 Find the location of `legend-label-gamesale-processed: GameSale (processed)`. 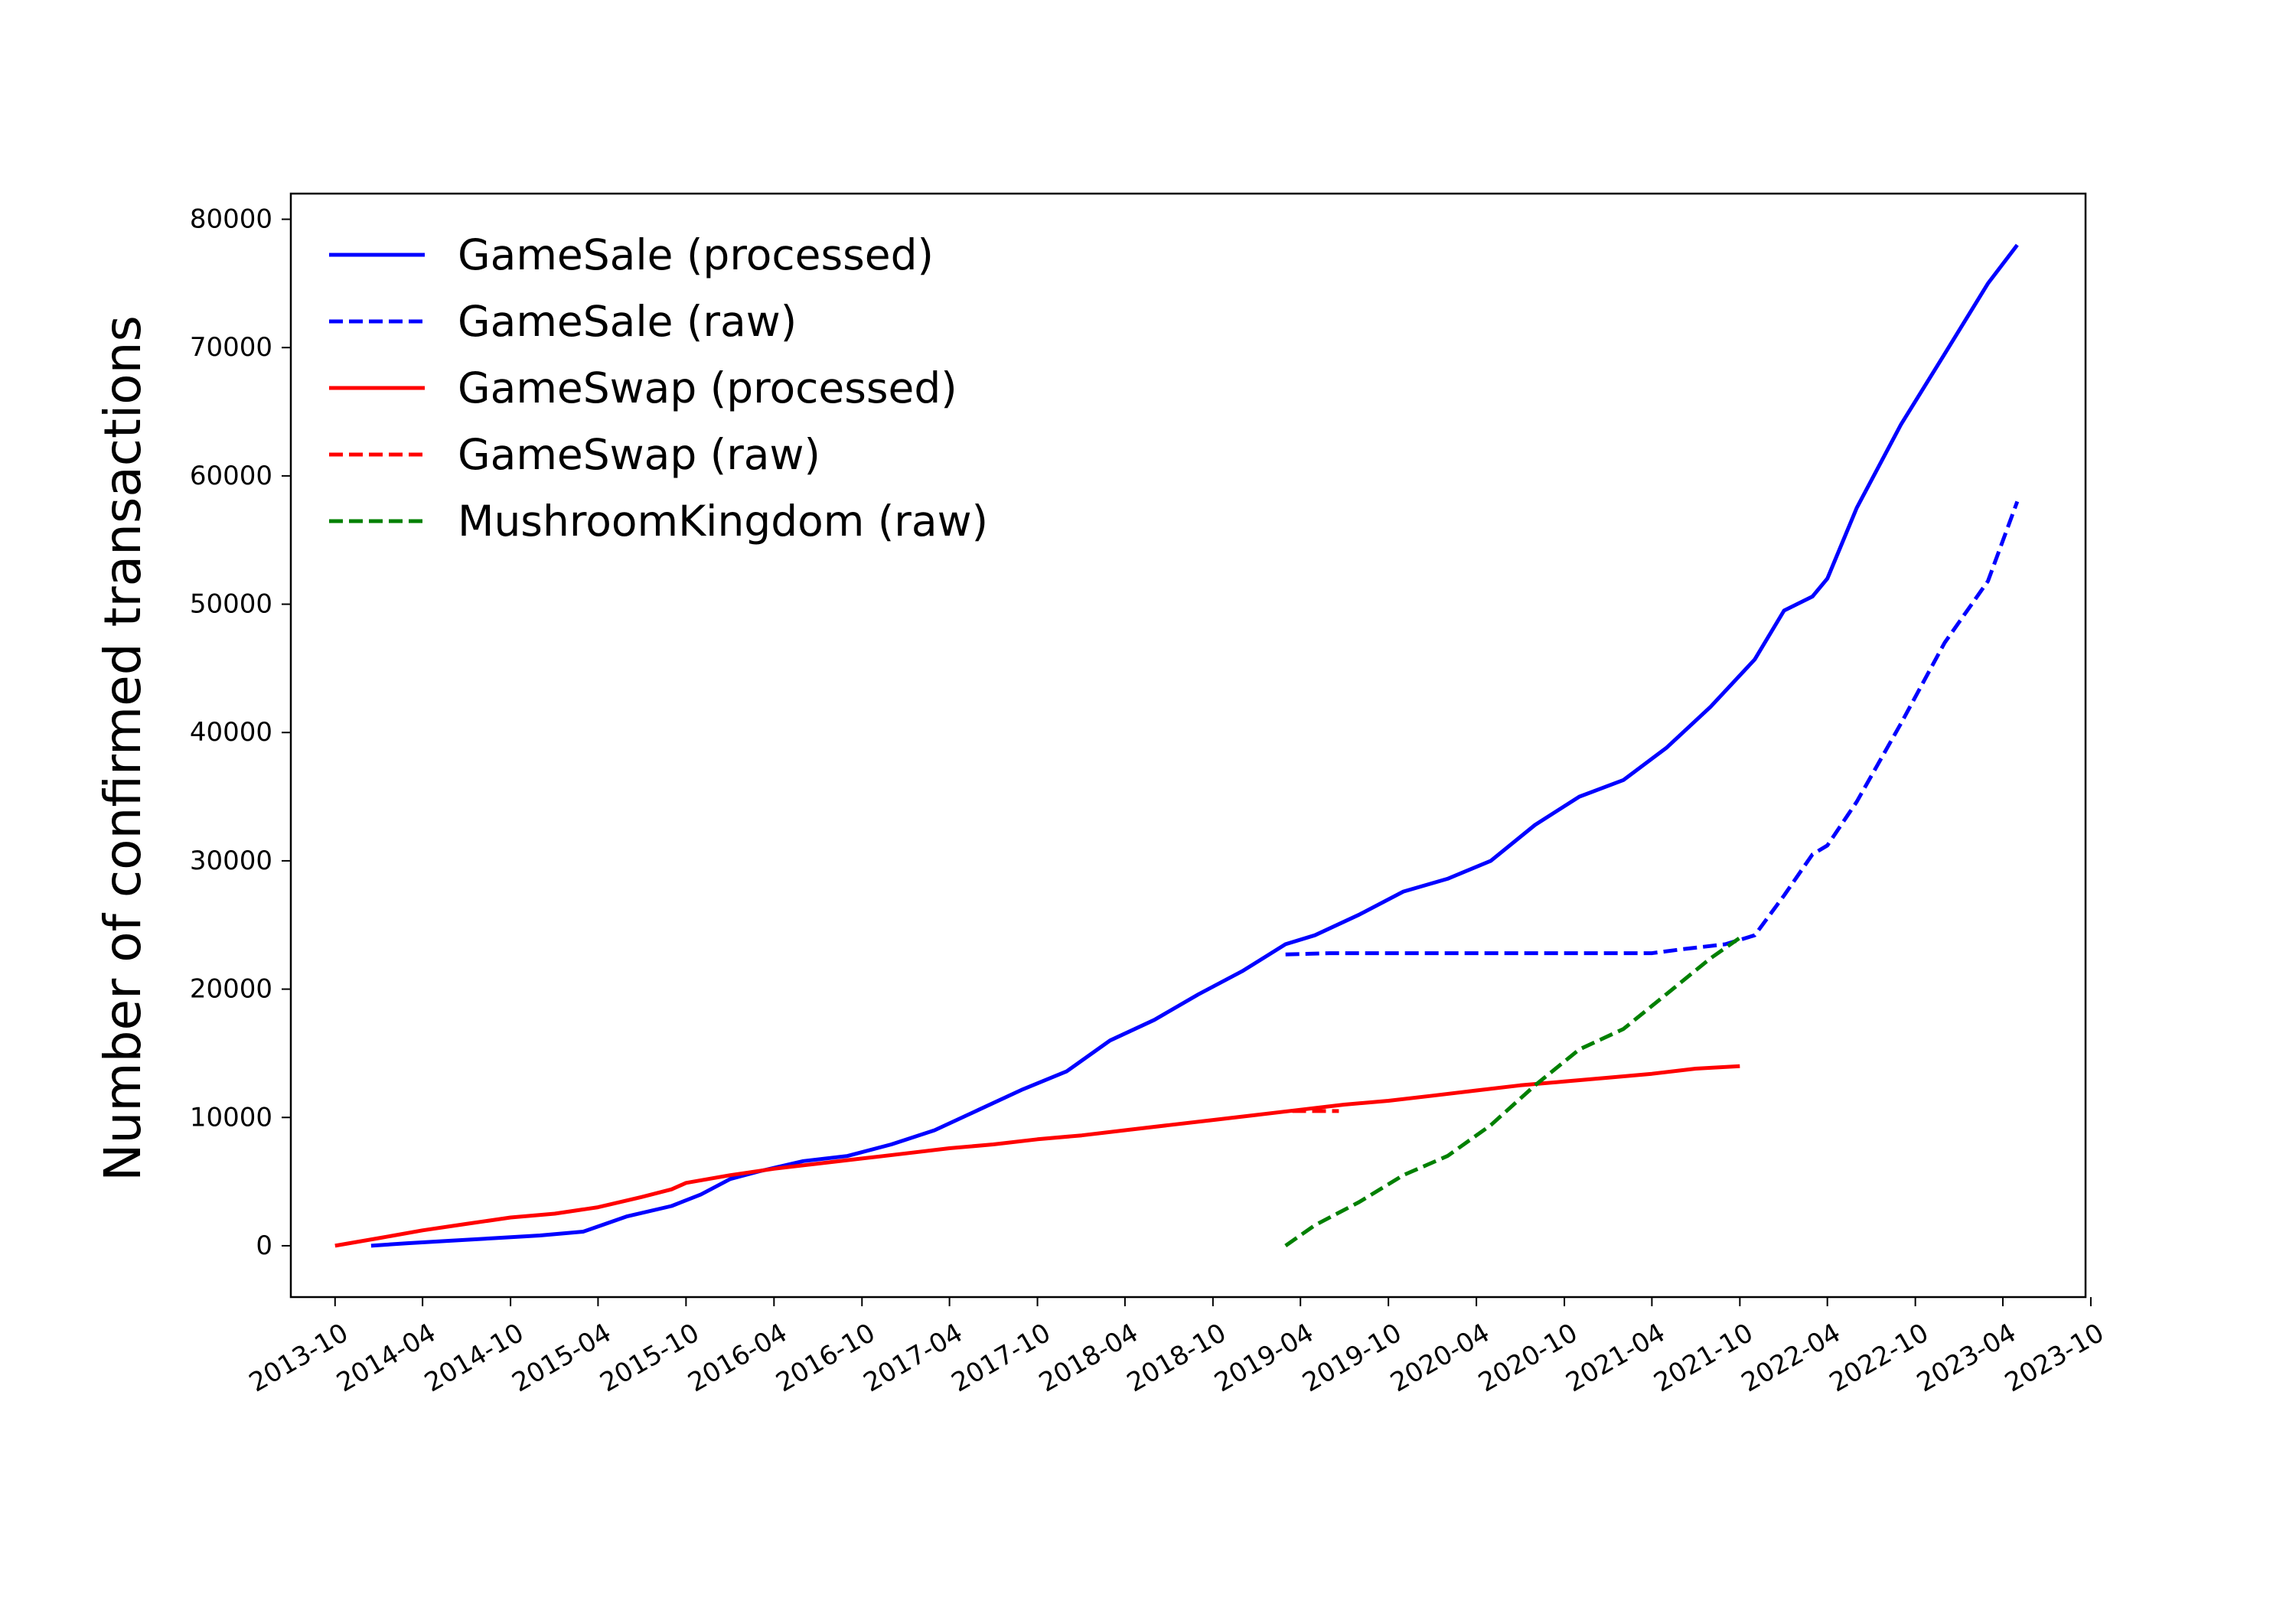

legend-label-gamesale-processed: GameSale (processed) is located at coordinates (696, 254).